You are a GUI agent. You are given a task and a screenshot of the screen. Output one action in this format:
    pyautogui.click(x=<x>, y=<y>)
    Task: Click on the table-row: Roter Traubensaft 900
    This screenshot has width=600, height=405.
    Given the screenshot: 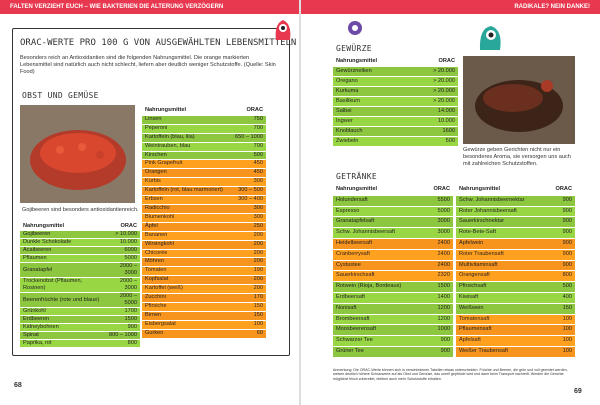 What is the action you would take?
    pyautogui.click(x=515, y=254)
    